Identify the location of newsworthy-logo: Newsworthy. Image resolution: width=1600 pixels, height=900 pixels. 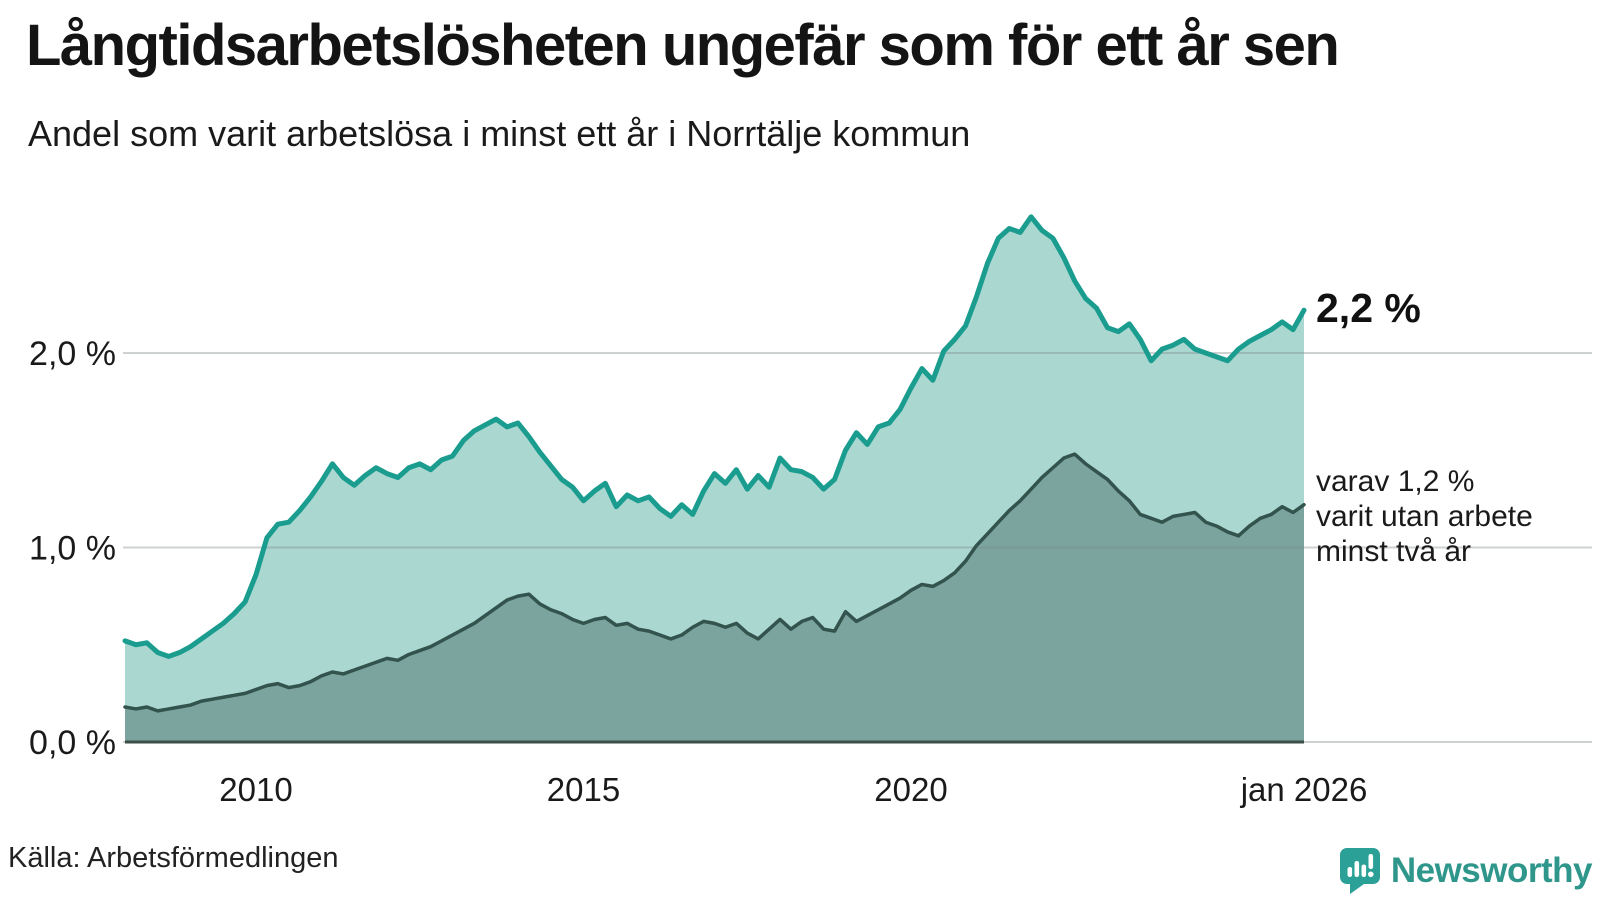
(1466, 871).